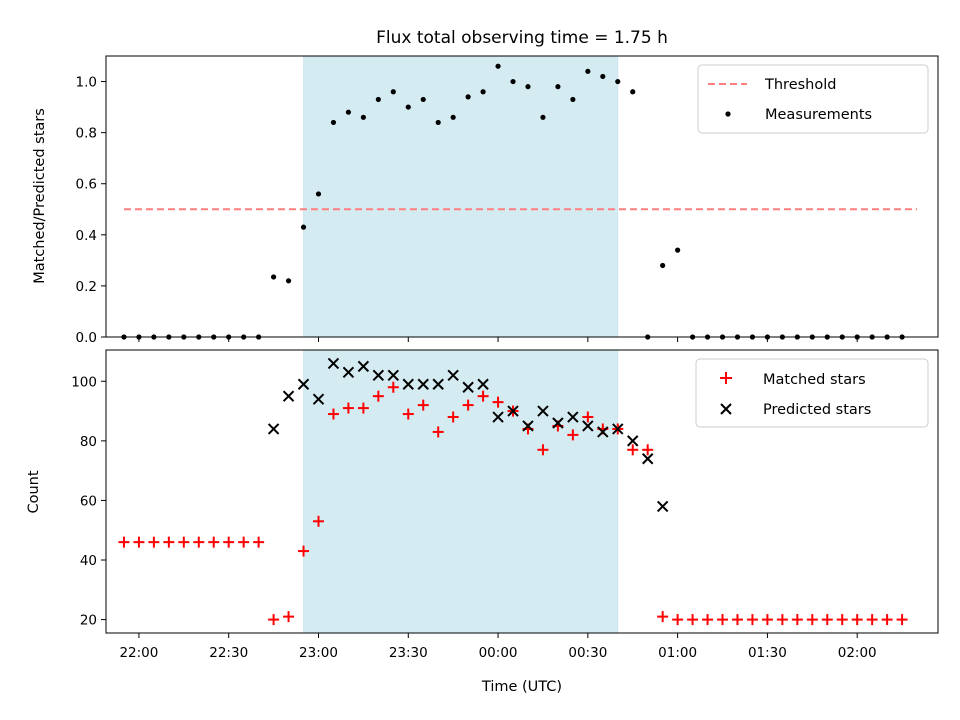 The image size is (960, 720). What do you see at coordinates (767, 653) in the screenshot?
I see `x-tick-label: 01:30` at bounding box center [767, 653].